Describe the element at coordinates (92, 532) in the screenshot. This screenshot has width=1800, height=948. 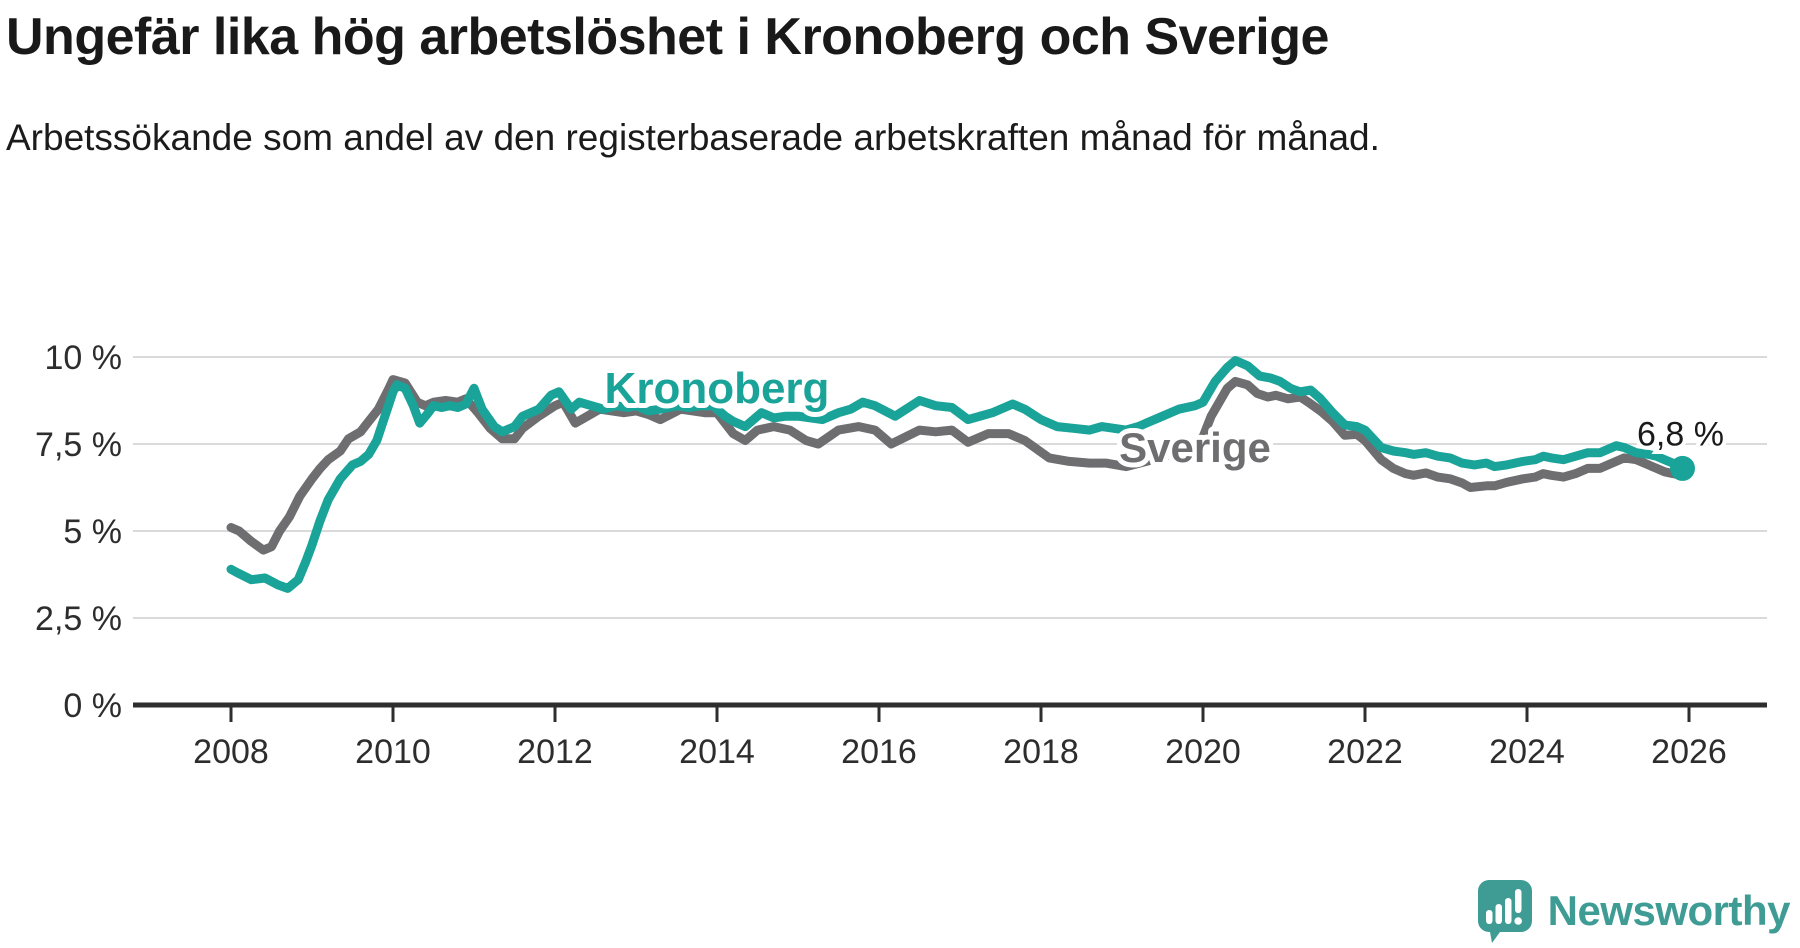
I see `y-axis-tick-label: 5 %` at that location.